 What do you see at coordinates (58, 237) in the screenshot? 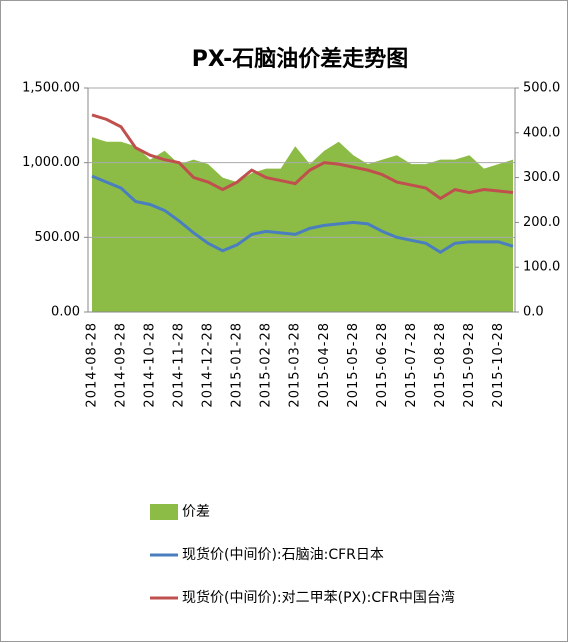
I see `y-tick-label: 500.00` at bounding box center [58, 237].